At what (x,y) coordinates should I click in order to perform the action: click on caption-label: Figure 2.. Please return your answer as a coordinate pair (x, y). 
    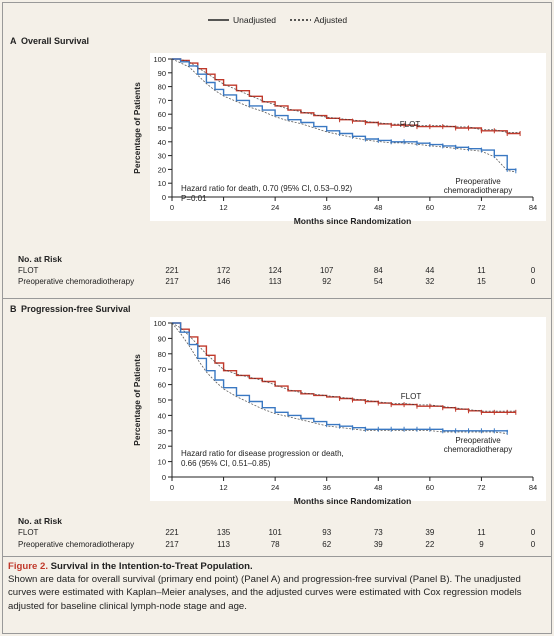
    Looking at the image, I should click on (28, 566).